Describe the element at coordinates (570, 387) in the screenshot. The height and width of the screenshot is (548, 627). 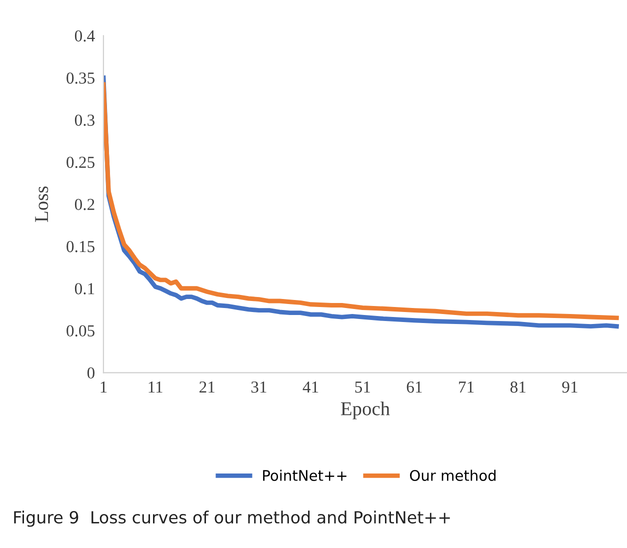
I see `x-tick-label: 91` at that location.